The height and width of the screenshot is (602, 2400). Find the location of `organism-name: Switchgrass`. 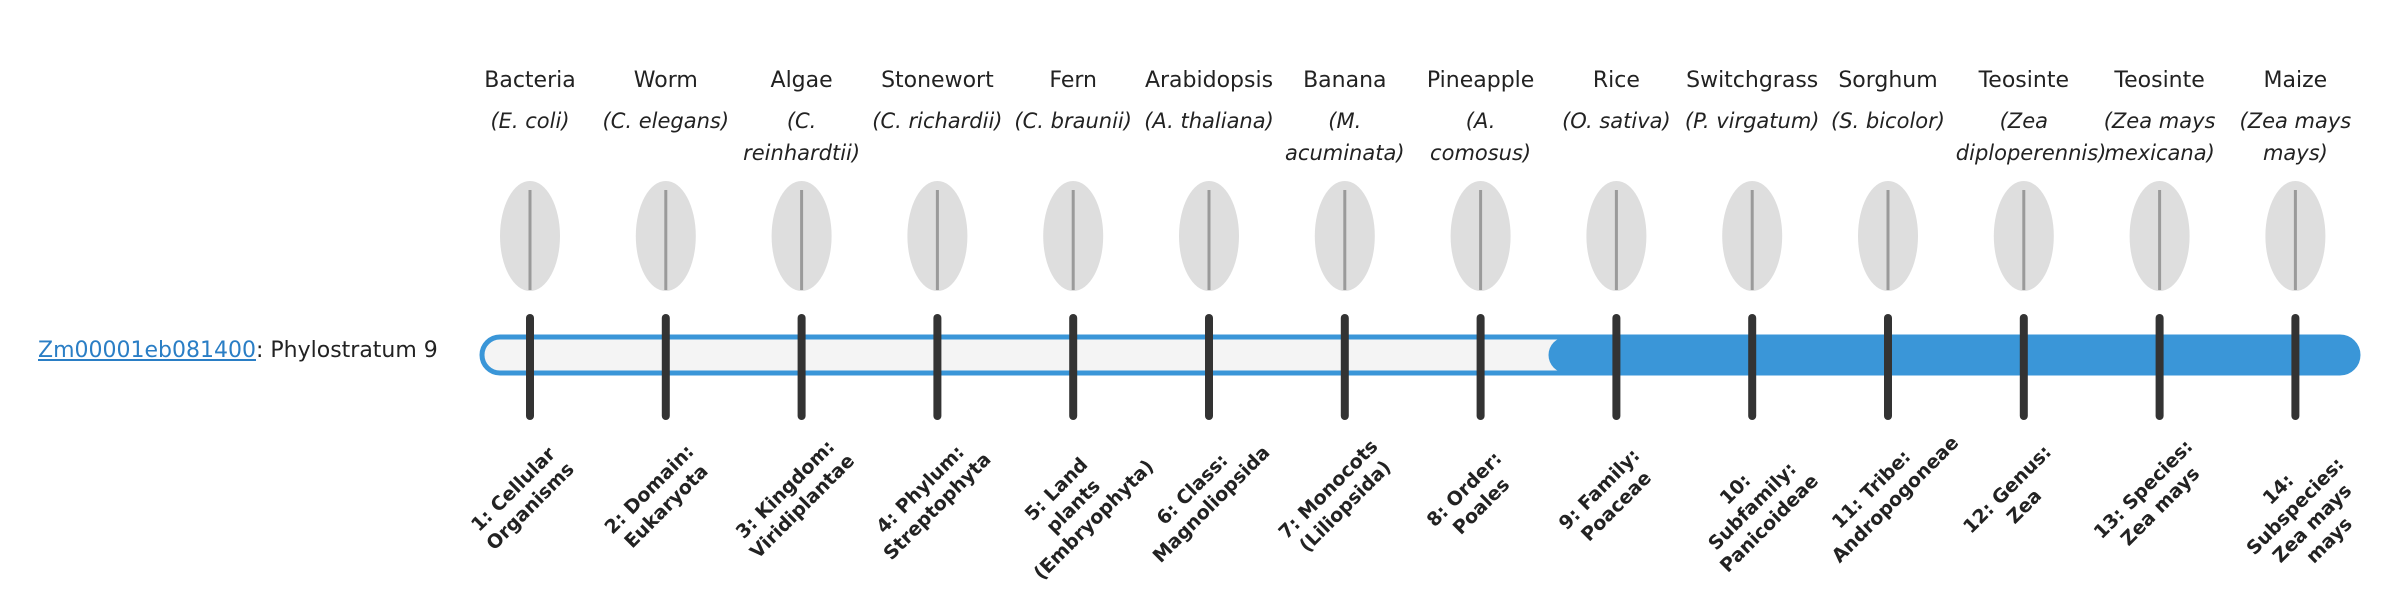

organism-name: Switchgrass is located at coordinates (1752, 80).